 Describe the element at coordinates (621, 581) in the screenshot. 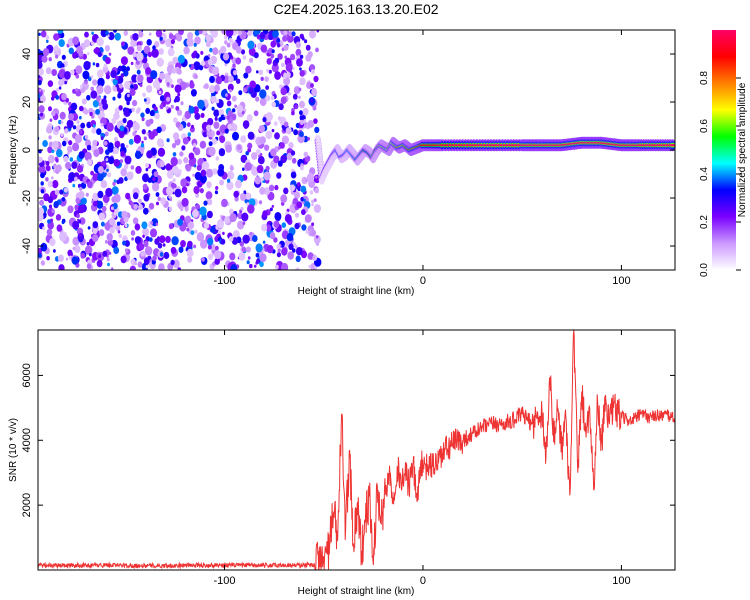

I see `snr-x-tick-label: 100` at that location.